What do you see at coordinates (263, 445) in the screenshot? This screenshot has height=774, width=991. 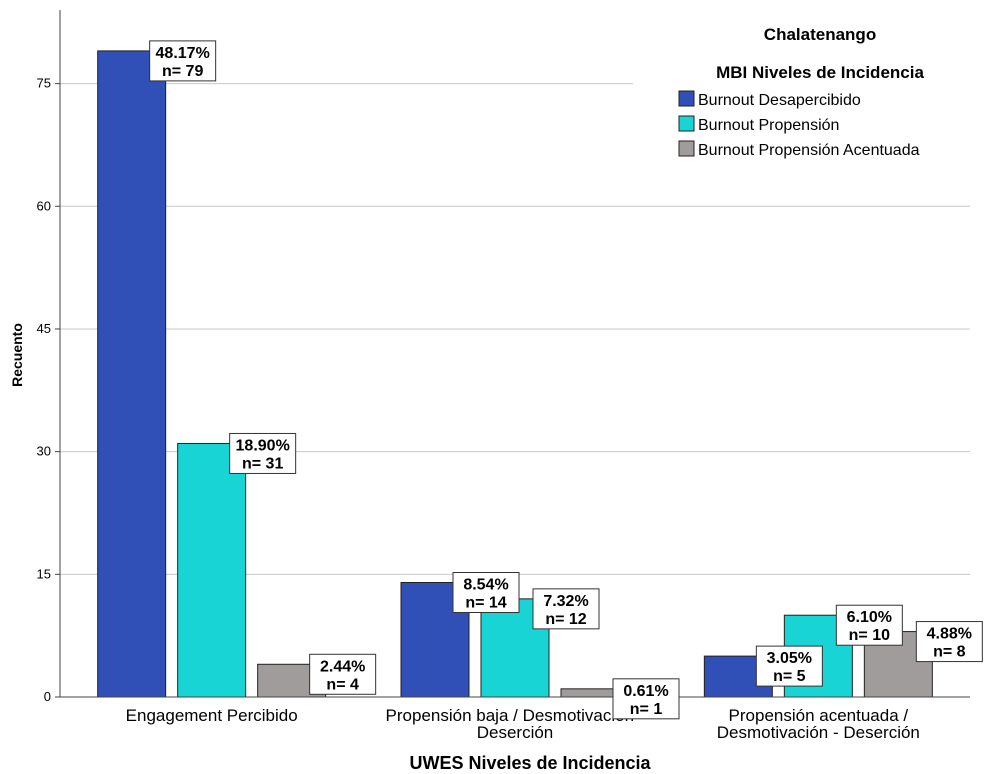 I see `data-label-percent: 18.90%` at bounding box center [263, 445].